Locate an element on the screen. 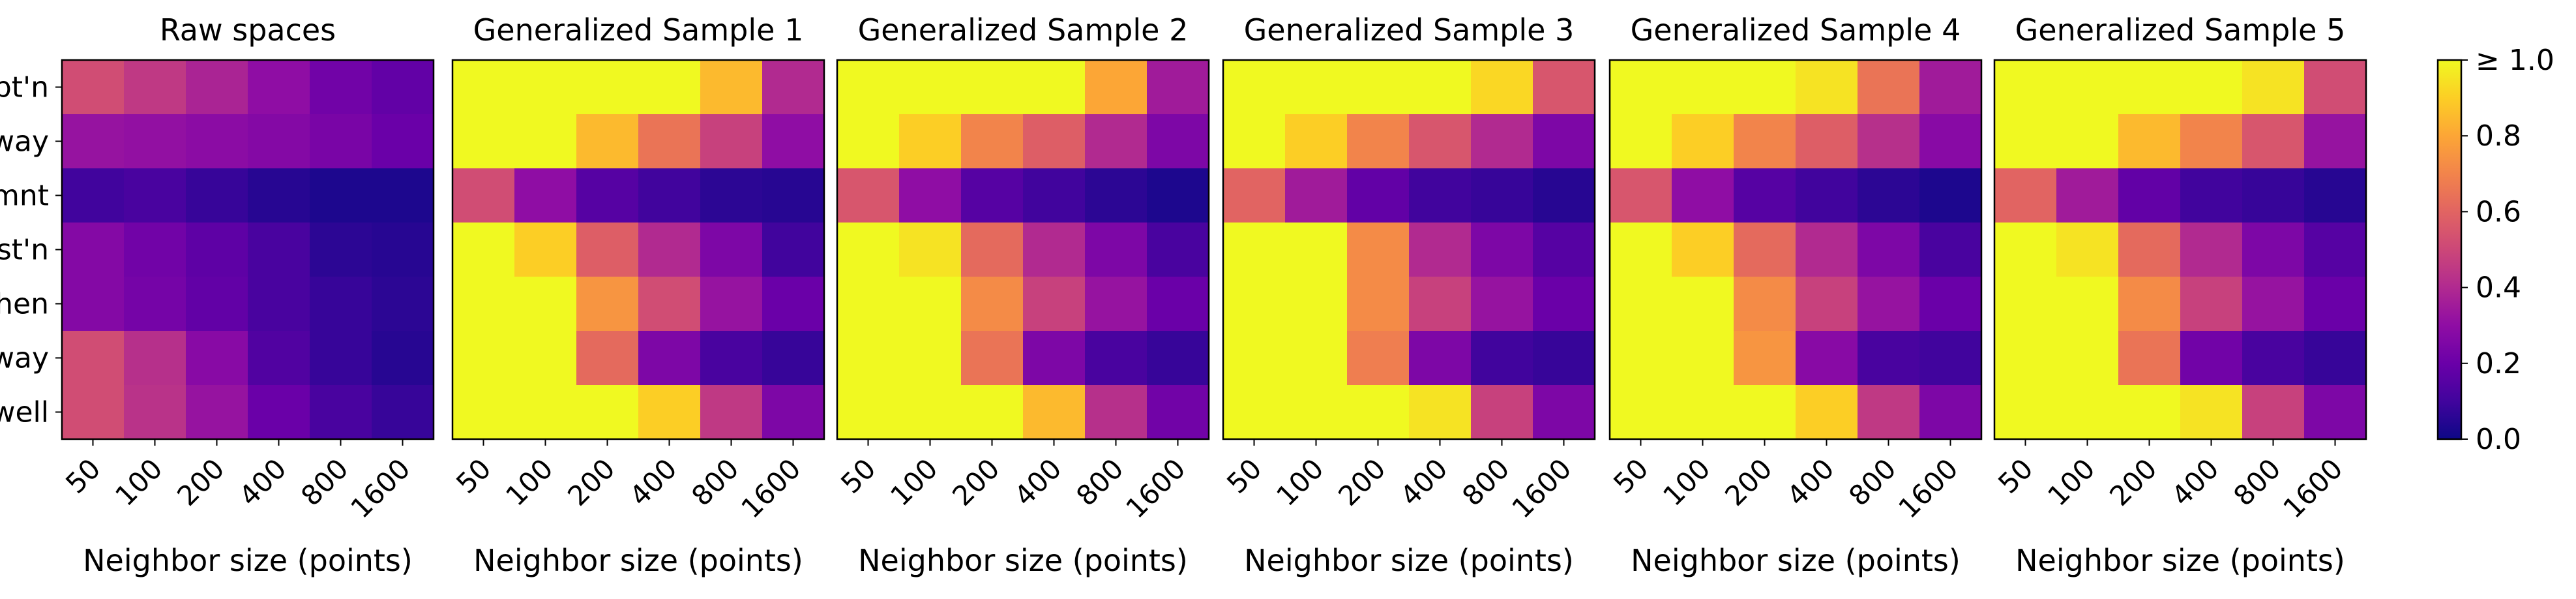 The width and height of the screenshot is (2576, 599). x-axis-label: Neighbor size (points) is located at coordinates (1023, 561).